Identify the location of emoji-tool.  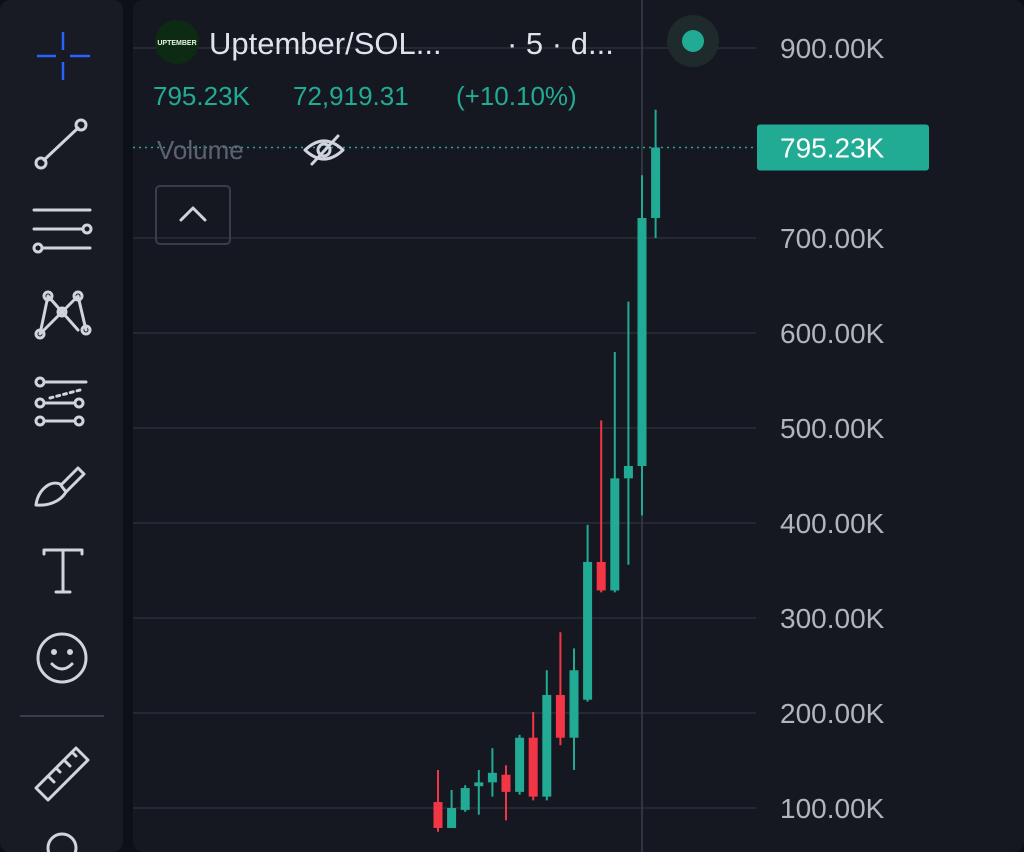
(62, 658).